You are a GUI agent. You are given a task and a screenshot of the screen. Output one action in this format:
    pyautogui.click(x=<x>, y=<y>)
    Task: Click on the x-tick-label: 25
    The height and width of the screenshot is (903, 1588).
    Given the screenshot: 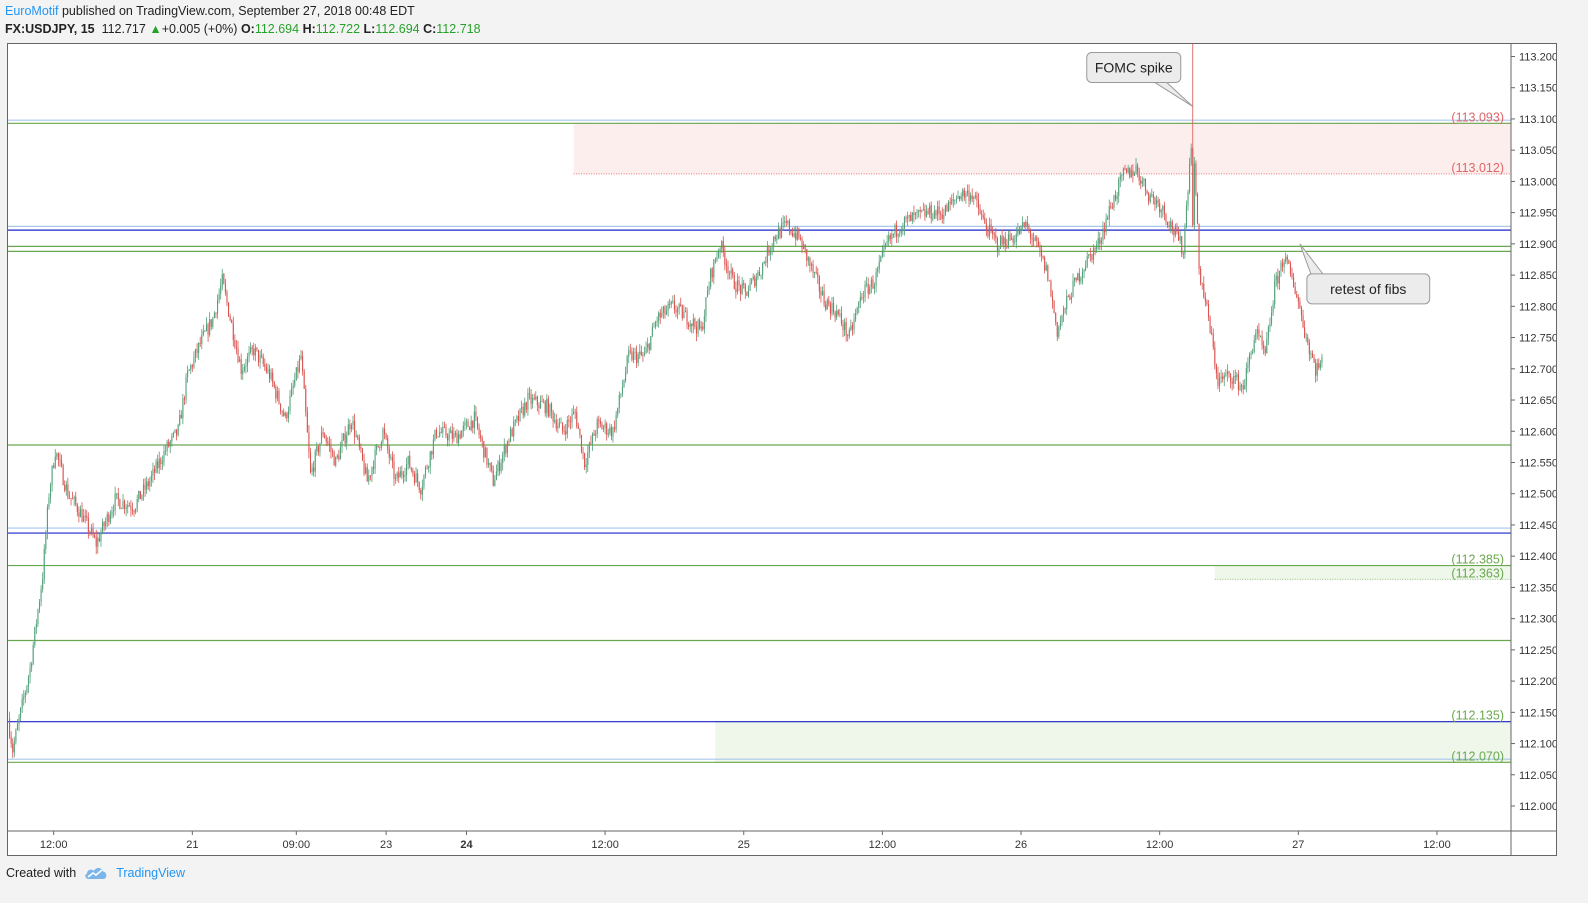 What is the action you would take?
    pyautogui.click(x=744, y=845)
    